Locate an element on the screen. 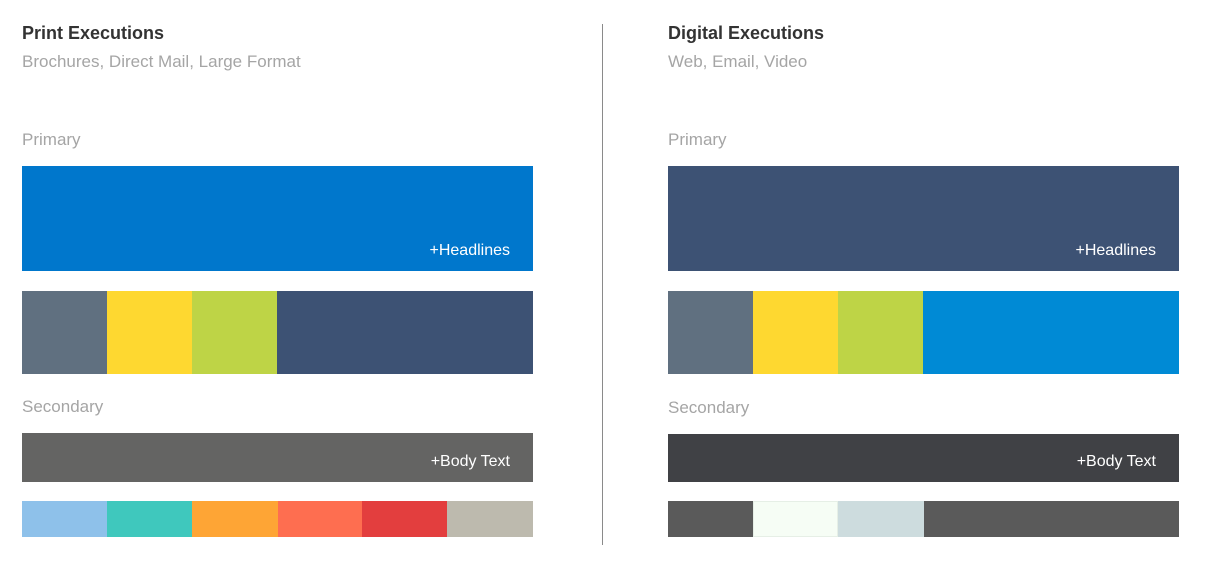 This screenshot has height=561, width=1205. digital-body-text-tag: +Body Text is located at coordinates (1116, 461).